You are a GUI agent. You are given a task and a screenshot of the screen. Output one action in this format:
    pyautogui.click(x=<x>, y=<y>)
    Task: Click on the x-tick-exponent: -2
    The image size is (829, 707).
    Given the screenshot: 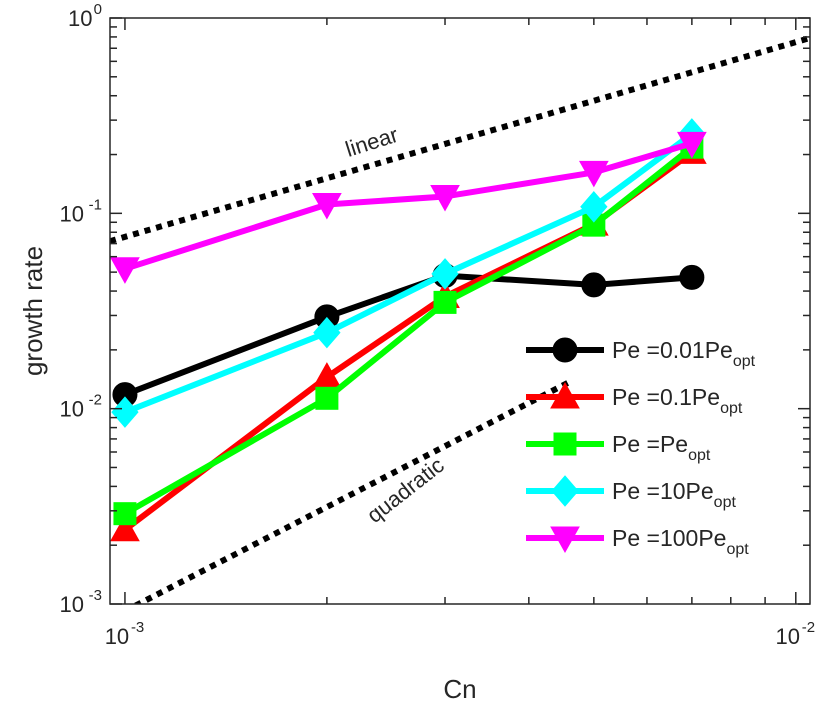 What is the action you would take?
    pyautogui.click(x=808, y=627)
    